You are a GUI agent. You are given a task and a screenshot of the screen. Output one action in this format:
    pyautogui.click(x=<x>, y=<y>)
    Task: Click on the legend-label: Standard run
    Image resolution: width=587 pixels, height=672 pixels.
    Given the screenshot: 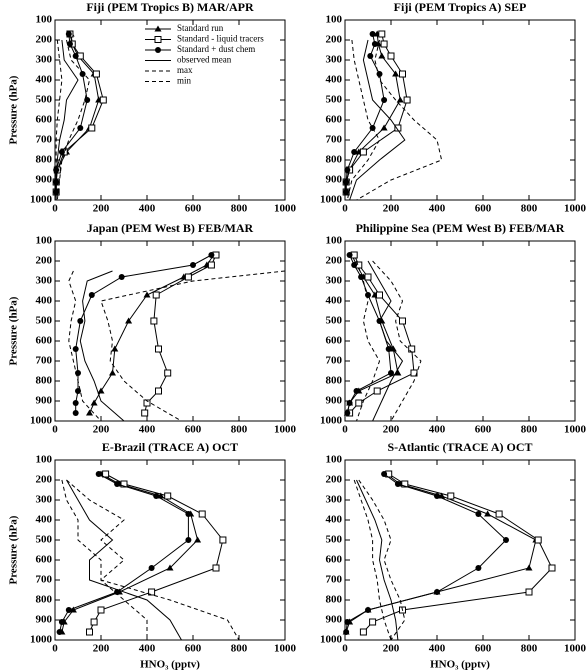 What is the action you would take?
    pyautogui.click(x=200, y=28)
    